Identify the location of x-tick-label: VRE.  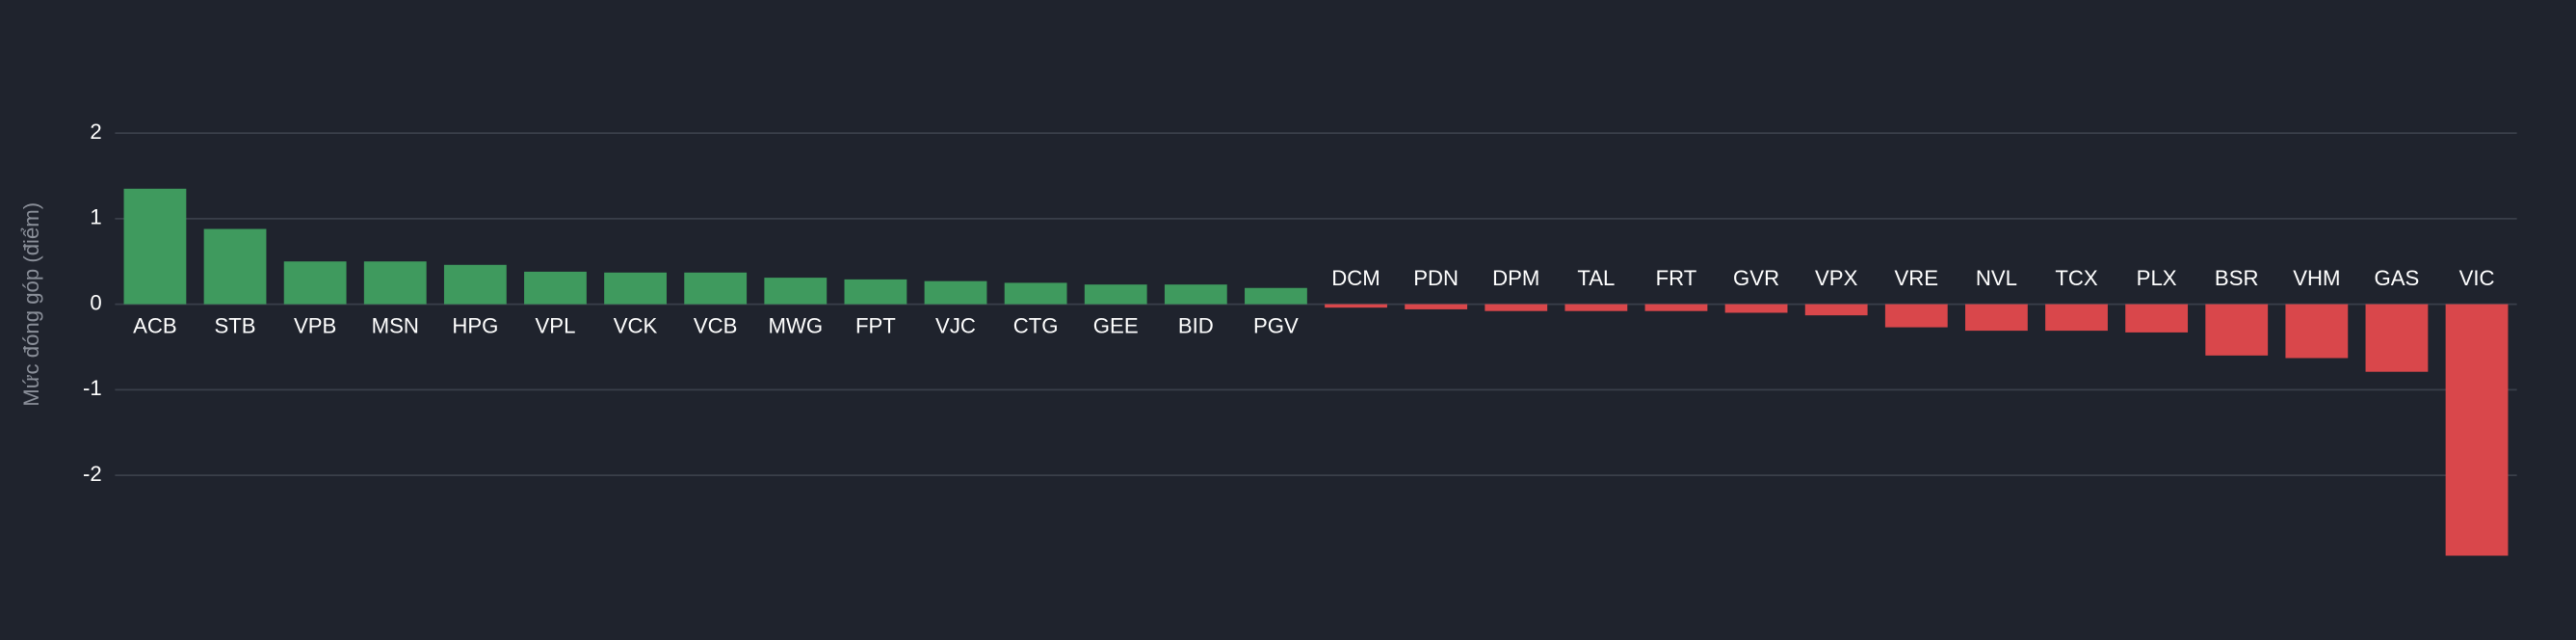
(1917, 278).